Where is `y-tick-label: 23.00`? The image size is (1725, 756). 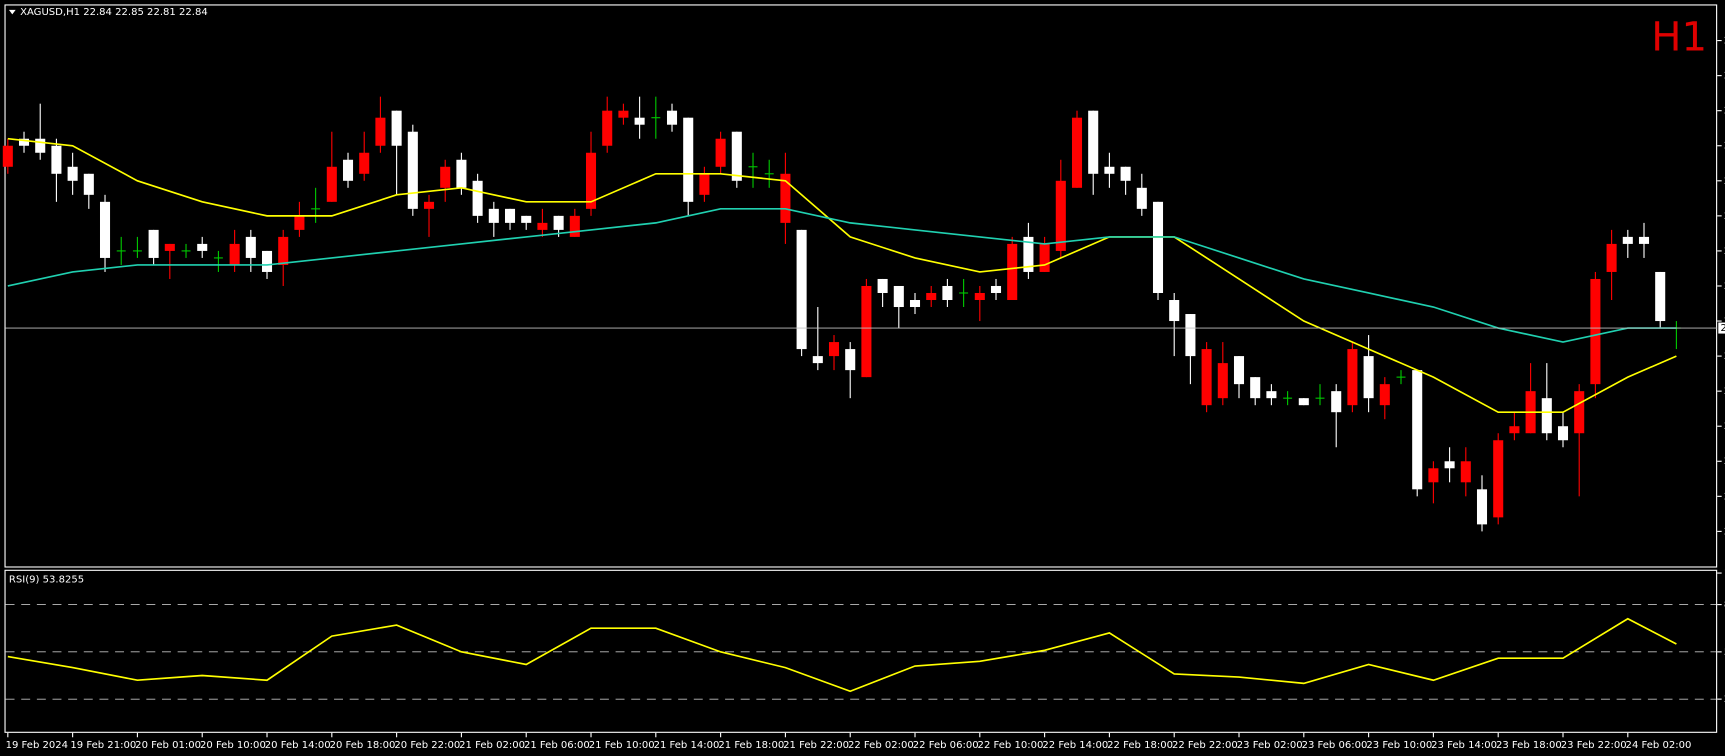
y-tick-label: 23.00 is located at coordinates (1724, 216).